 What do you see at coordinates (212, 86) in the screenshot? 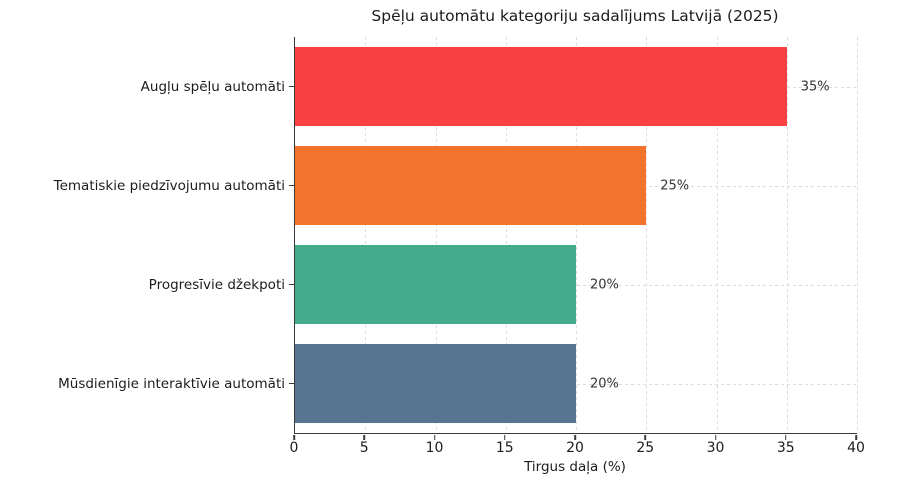
I see `y-tick-label: Augļu spēļu automāti` at bounding box center [212, 86].